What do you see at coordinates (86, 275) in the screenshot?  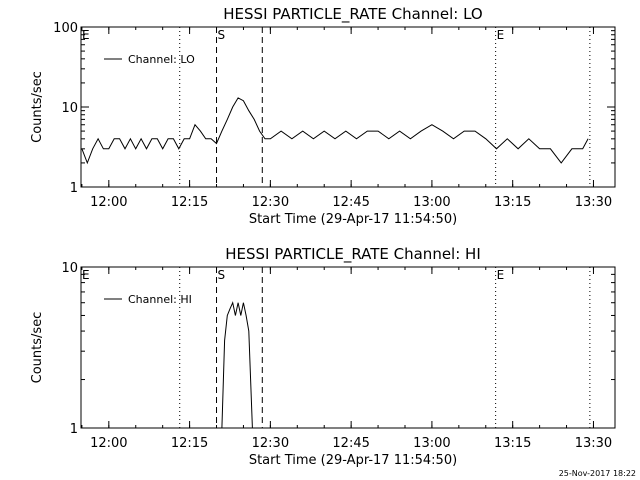 I see `marker-label-1-0: E` at bounding box center [86, 275].